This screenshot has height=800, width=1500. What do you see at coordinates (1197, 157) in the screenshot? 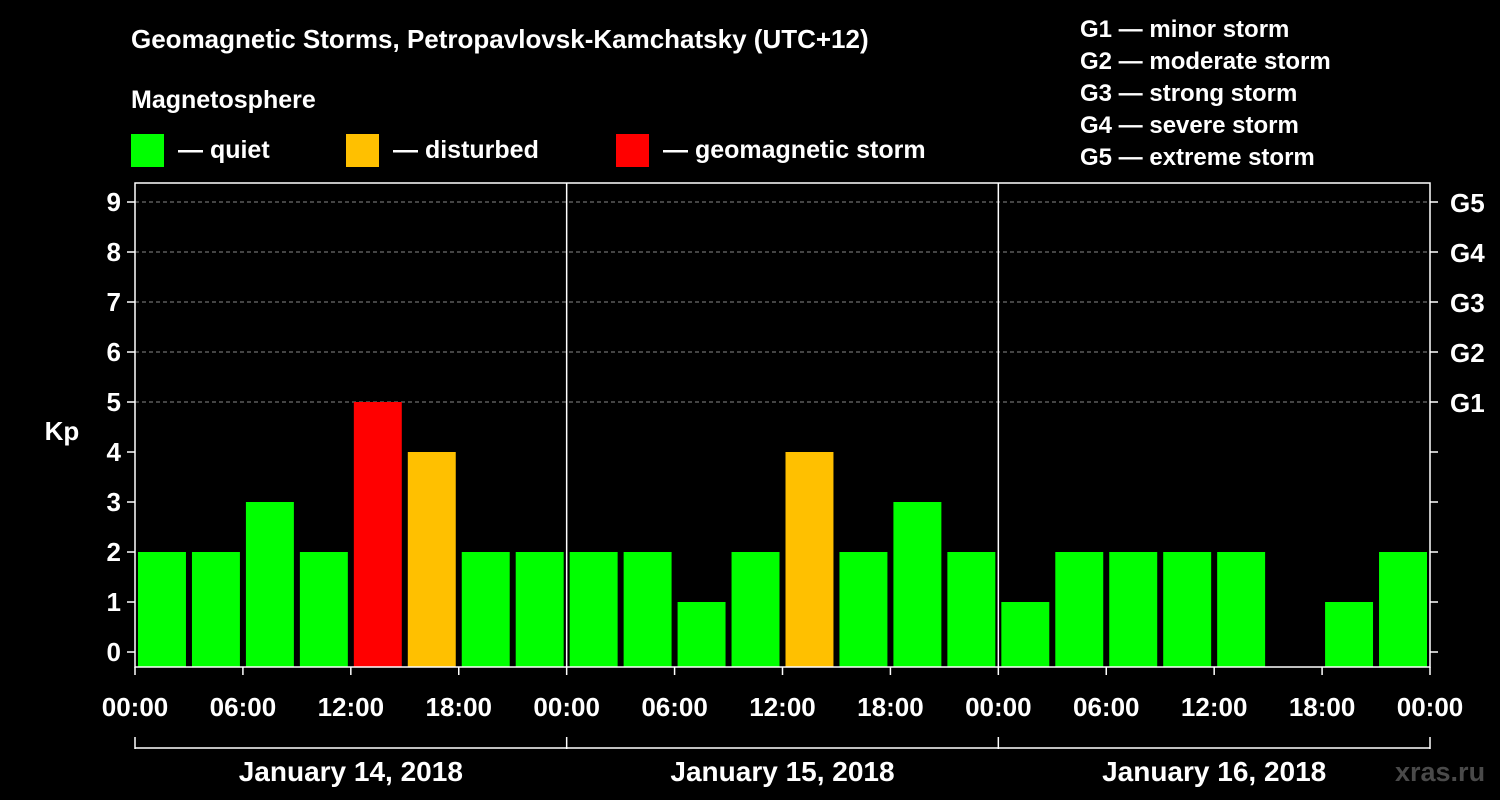
I see `storm-scale-g5: G5 — extreme storm` at bounding box center [1197, 157].